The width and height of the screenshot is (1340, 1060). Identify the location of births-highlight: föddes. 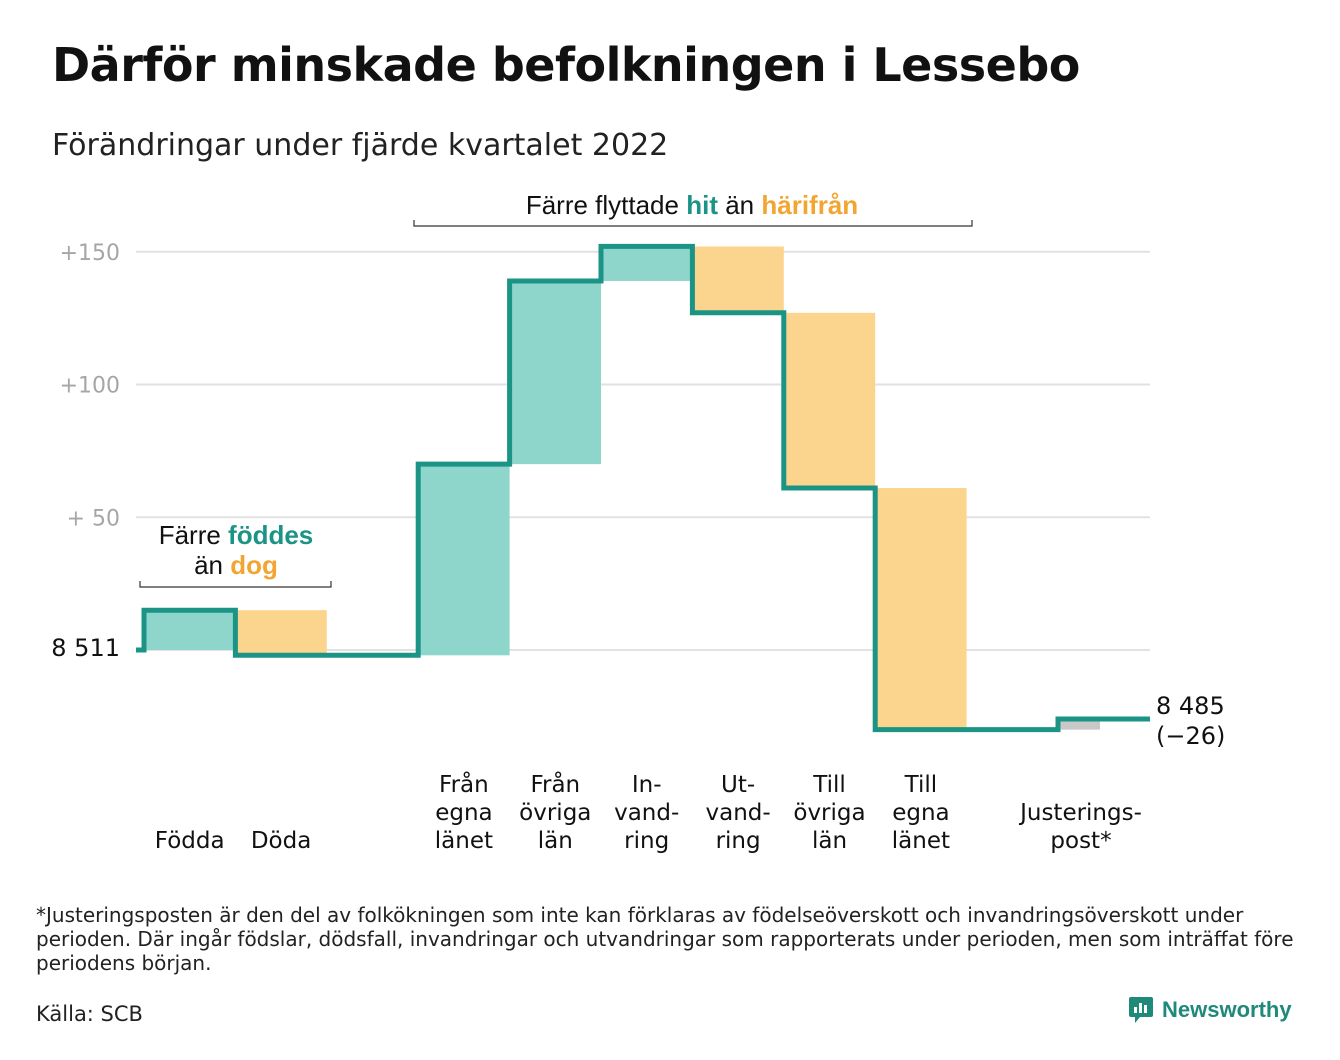
(270, 535).